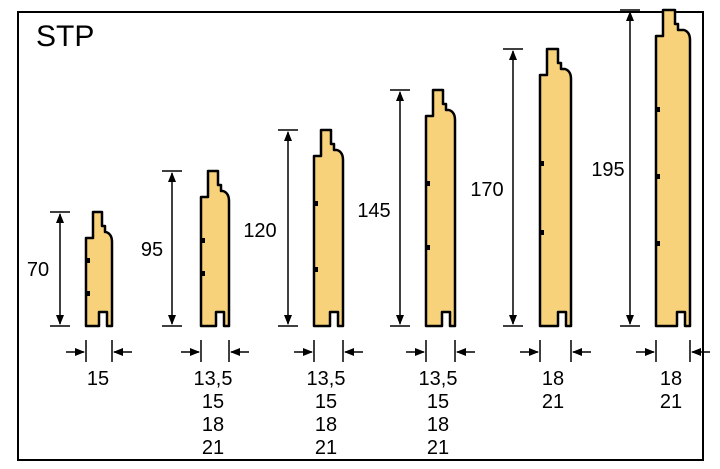 The height and width of the screenshot is (469, 720). Describe the element at coordinates (213, 379) in the screenshot. I see `thickness-label-2-1: 13,5` at that location.